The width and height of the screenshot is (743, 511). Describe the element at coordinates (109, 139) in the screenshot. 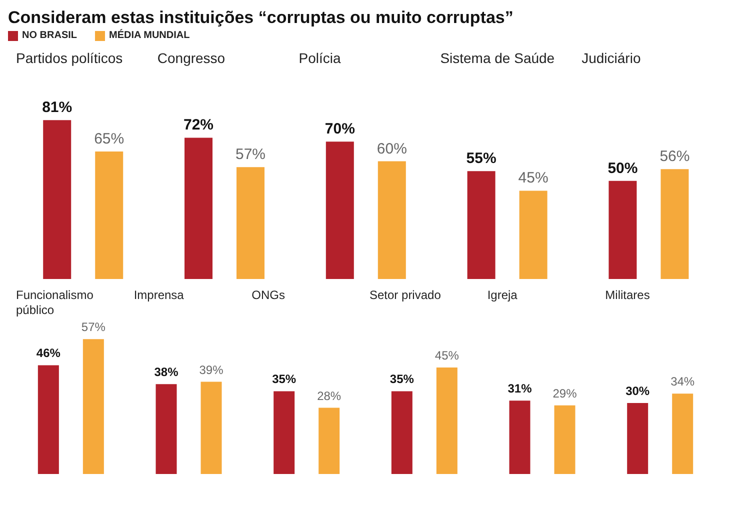

I see `data-label: 65%` at that location.